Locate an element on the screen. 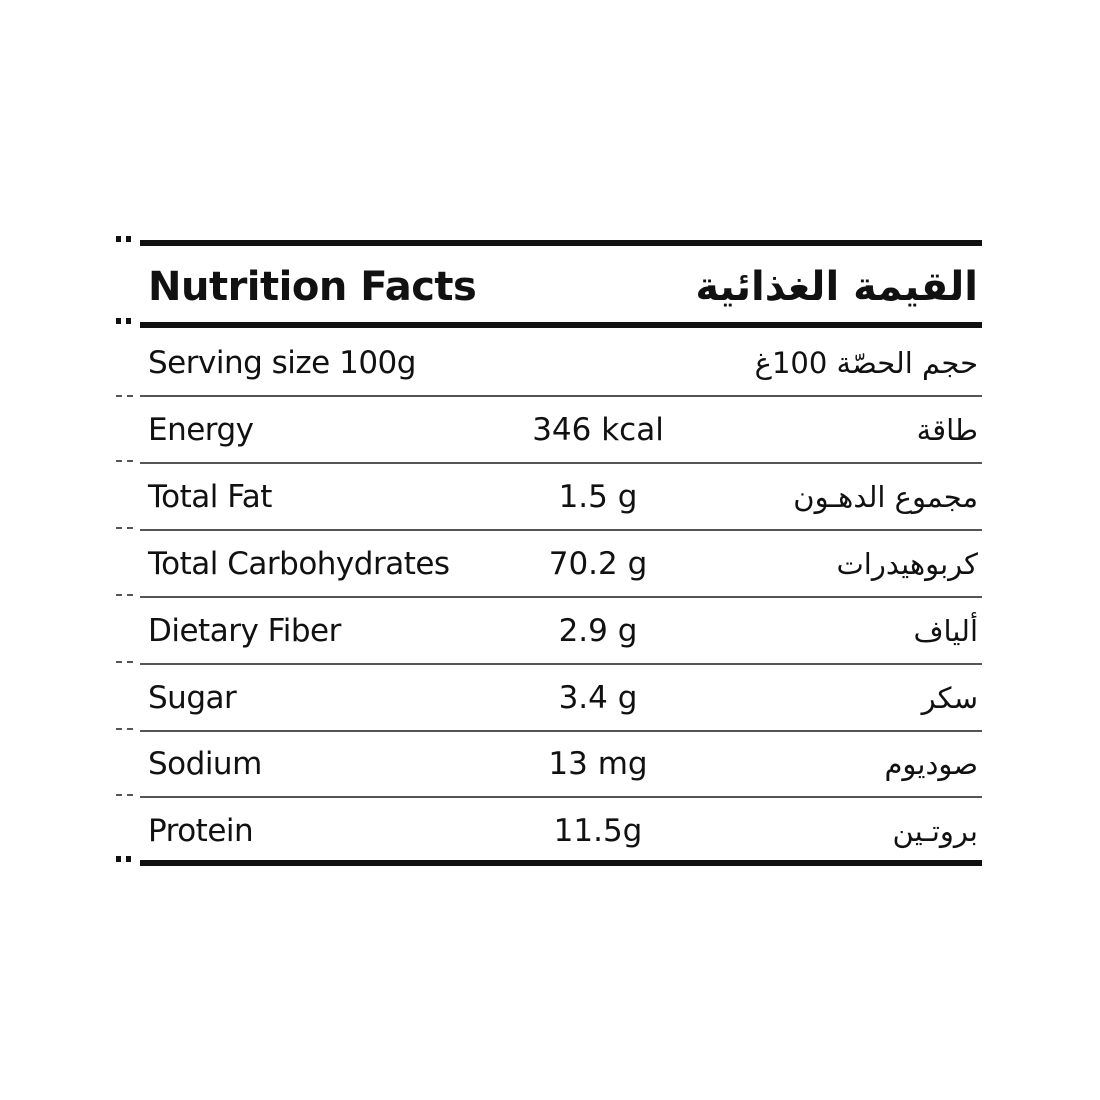 This screenshot has height=1100, width=1100. nutrient-name-arabic: مجموع الدهـون is located at coordinates (885, 497).